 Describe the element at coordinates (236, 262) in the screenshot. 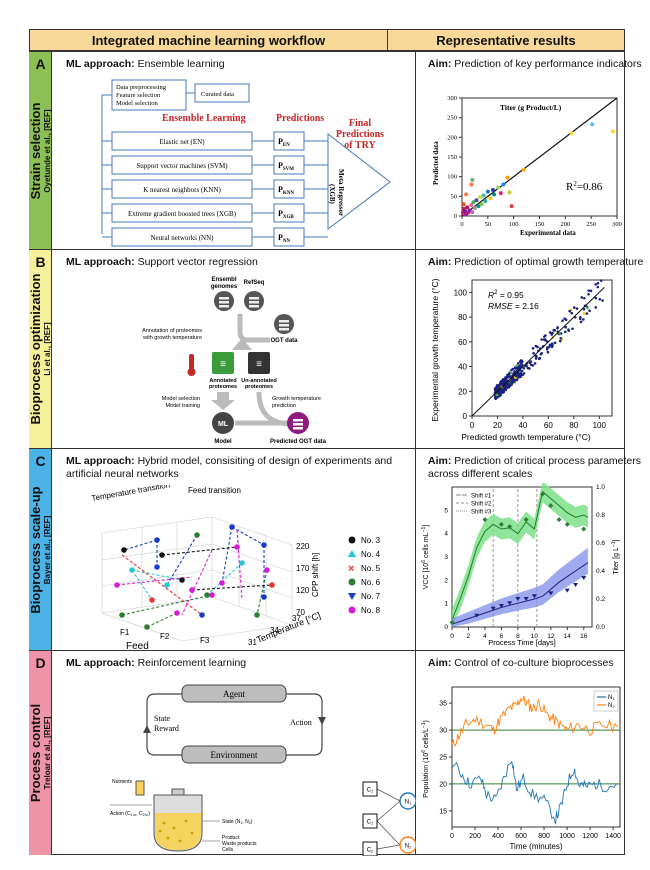

I see `panel-b-ml-label: ML approach: Support vector regression` at that location.